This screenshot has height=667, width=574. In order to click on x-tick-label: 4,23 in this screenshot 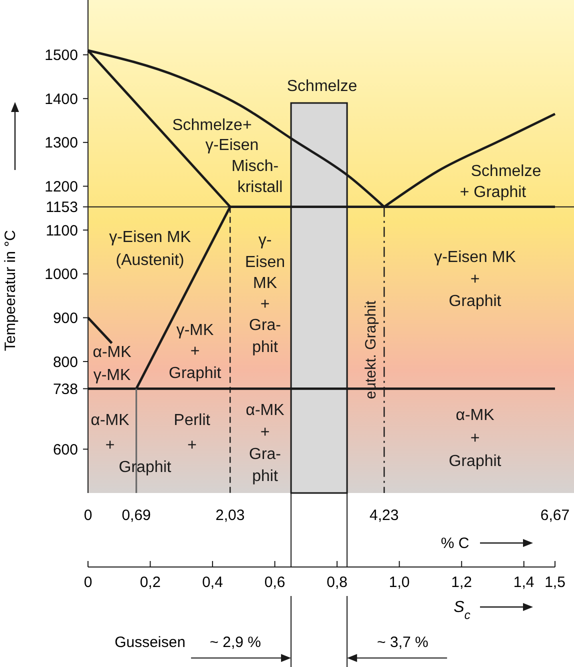, I will do `click(384, 515)`.